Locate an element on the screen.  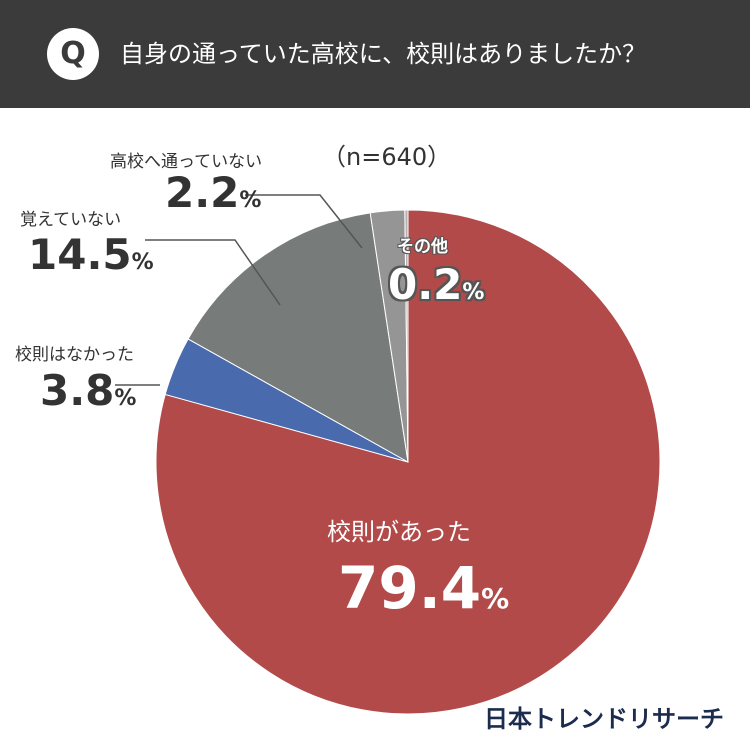
value-dont-remember: 14.5% is located at coordinates (91, 259).